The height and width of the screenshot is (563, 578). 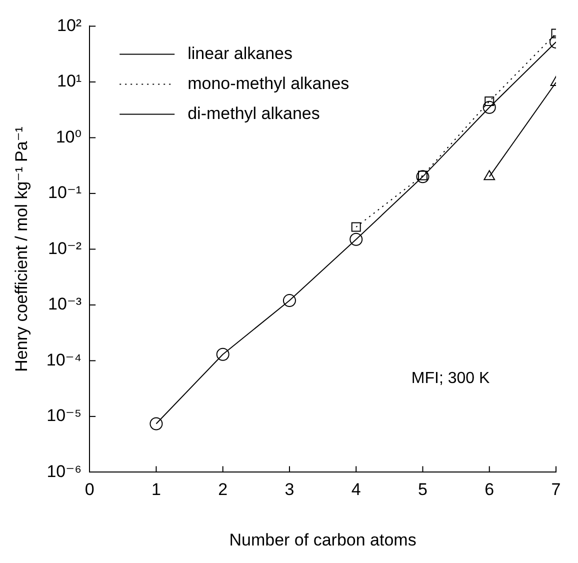 I want to click on y-axis-title: Henry coefficient / mol kg⁻¹ Pa⁻¹, so click(x=21, y=249).